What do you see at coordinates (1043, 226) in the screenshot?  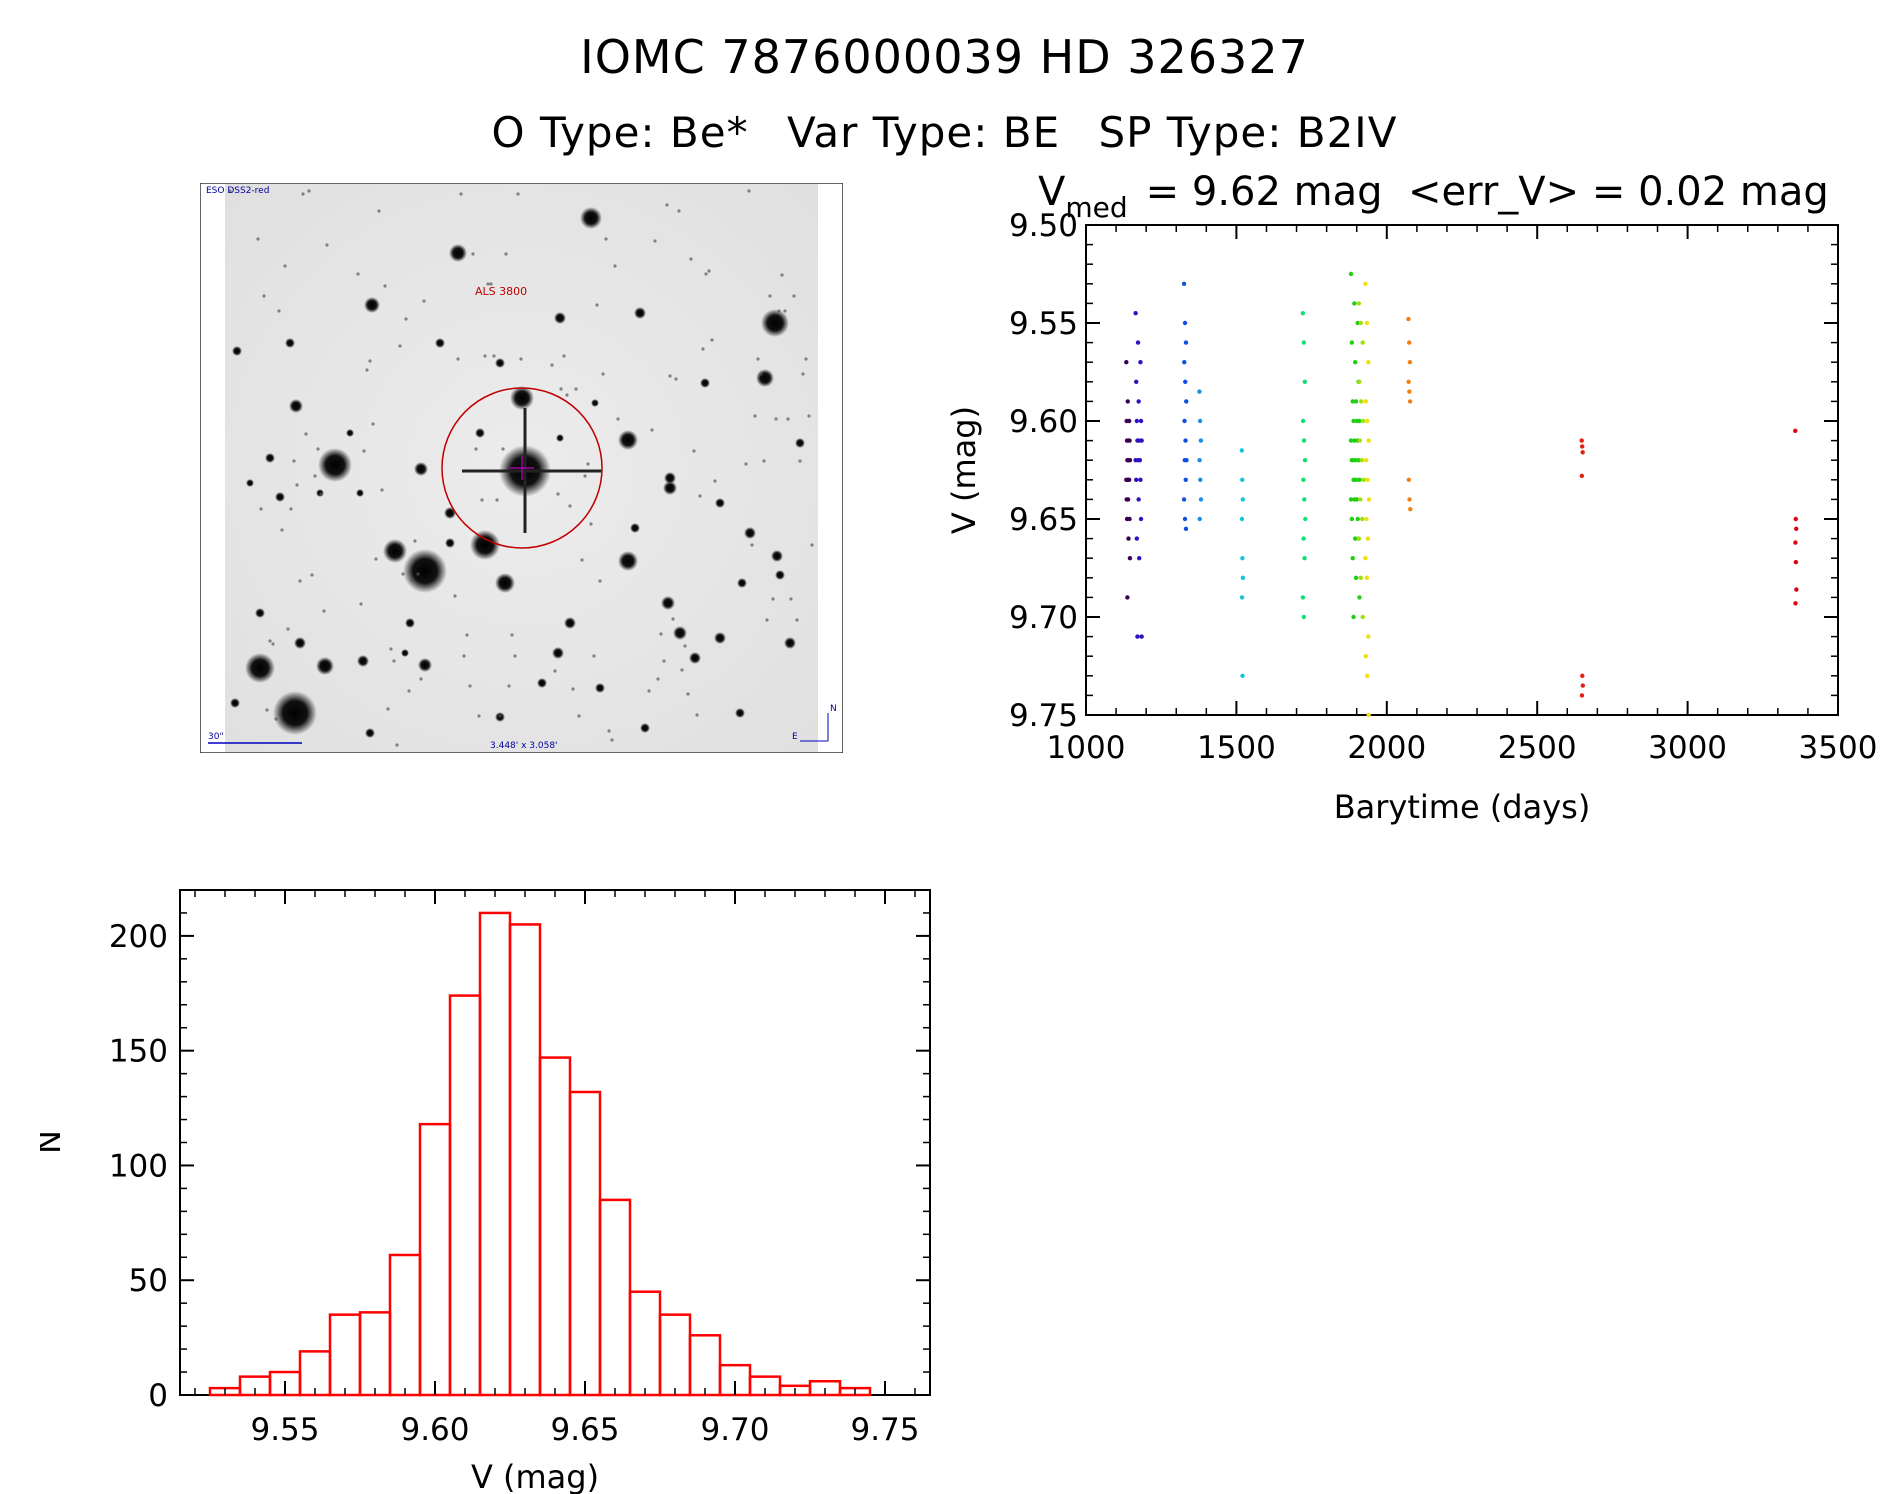 I see `lc-y-tick-label: 9.50` at bounding box center [1043, 226].